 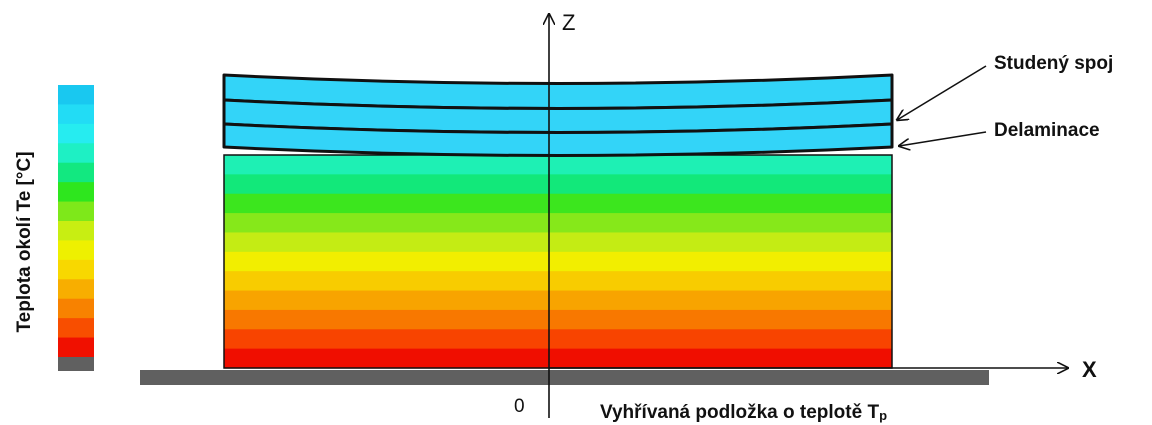 I want to click on origin-label: 0, so click(x=519, y=406).